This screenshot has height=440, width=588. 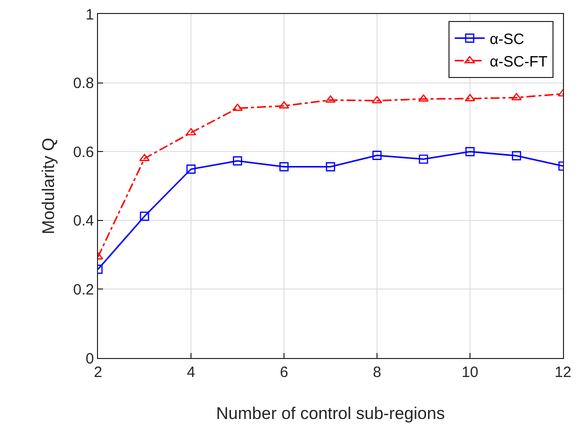 What do you see at coordinates (284, 372) in the screenshot?
I see `x-tick-label: 6` at bounding box center [284, 372].